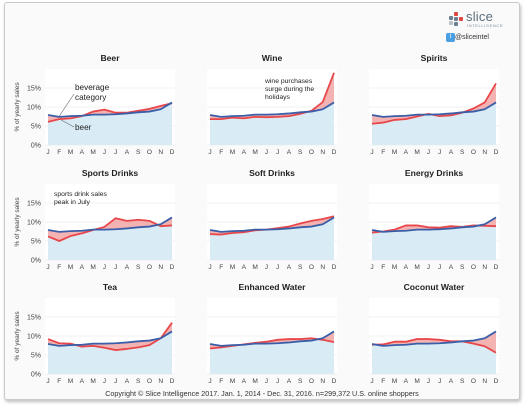 The image size is (524, 405). Describe the element at coordinates (110, 287) in the screenshot. I see `chart-title: Tea` at that location.